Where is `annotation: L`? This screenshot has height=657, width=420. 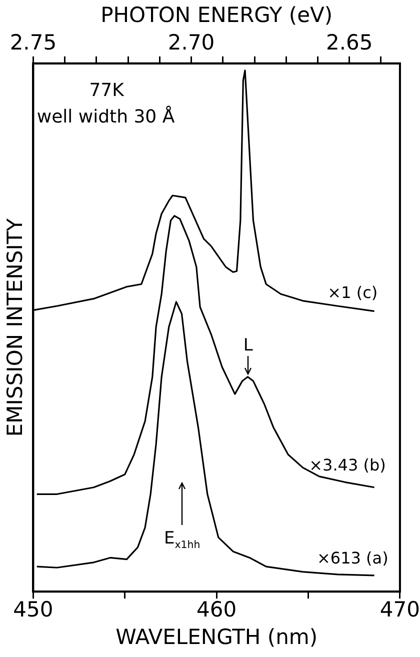
annotation: L is located at coordinates (248, 345).